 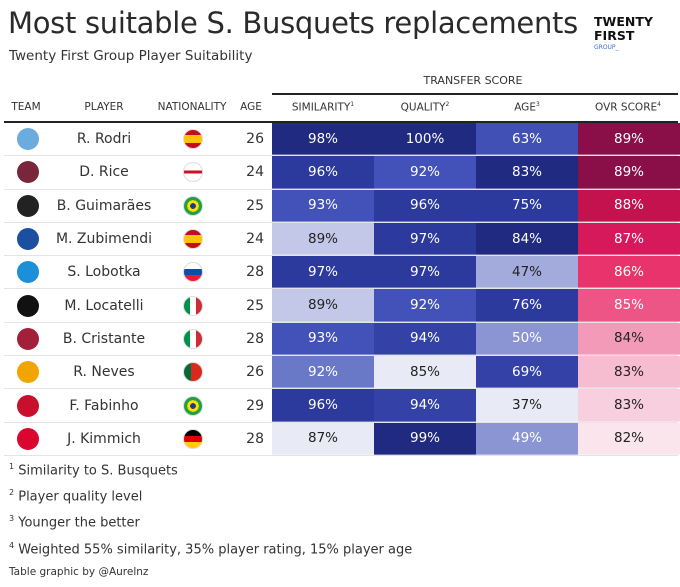 What do you see at coordinates (104, 239) in the screenshot?
I see `player-name: M. Zubimendi` at bounding box center [104, 239].